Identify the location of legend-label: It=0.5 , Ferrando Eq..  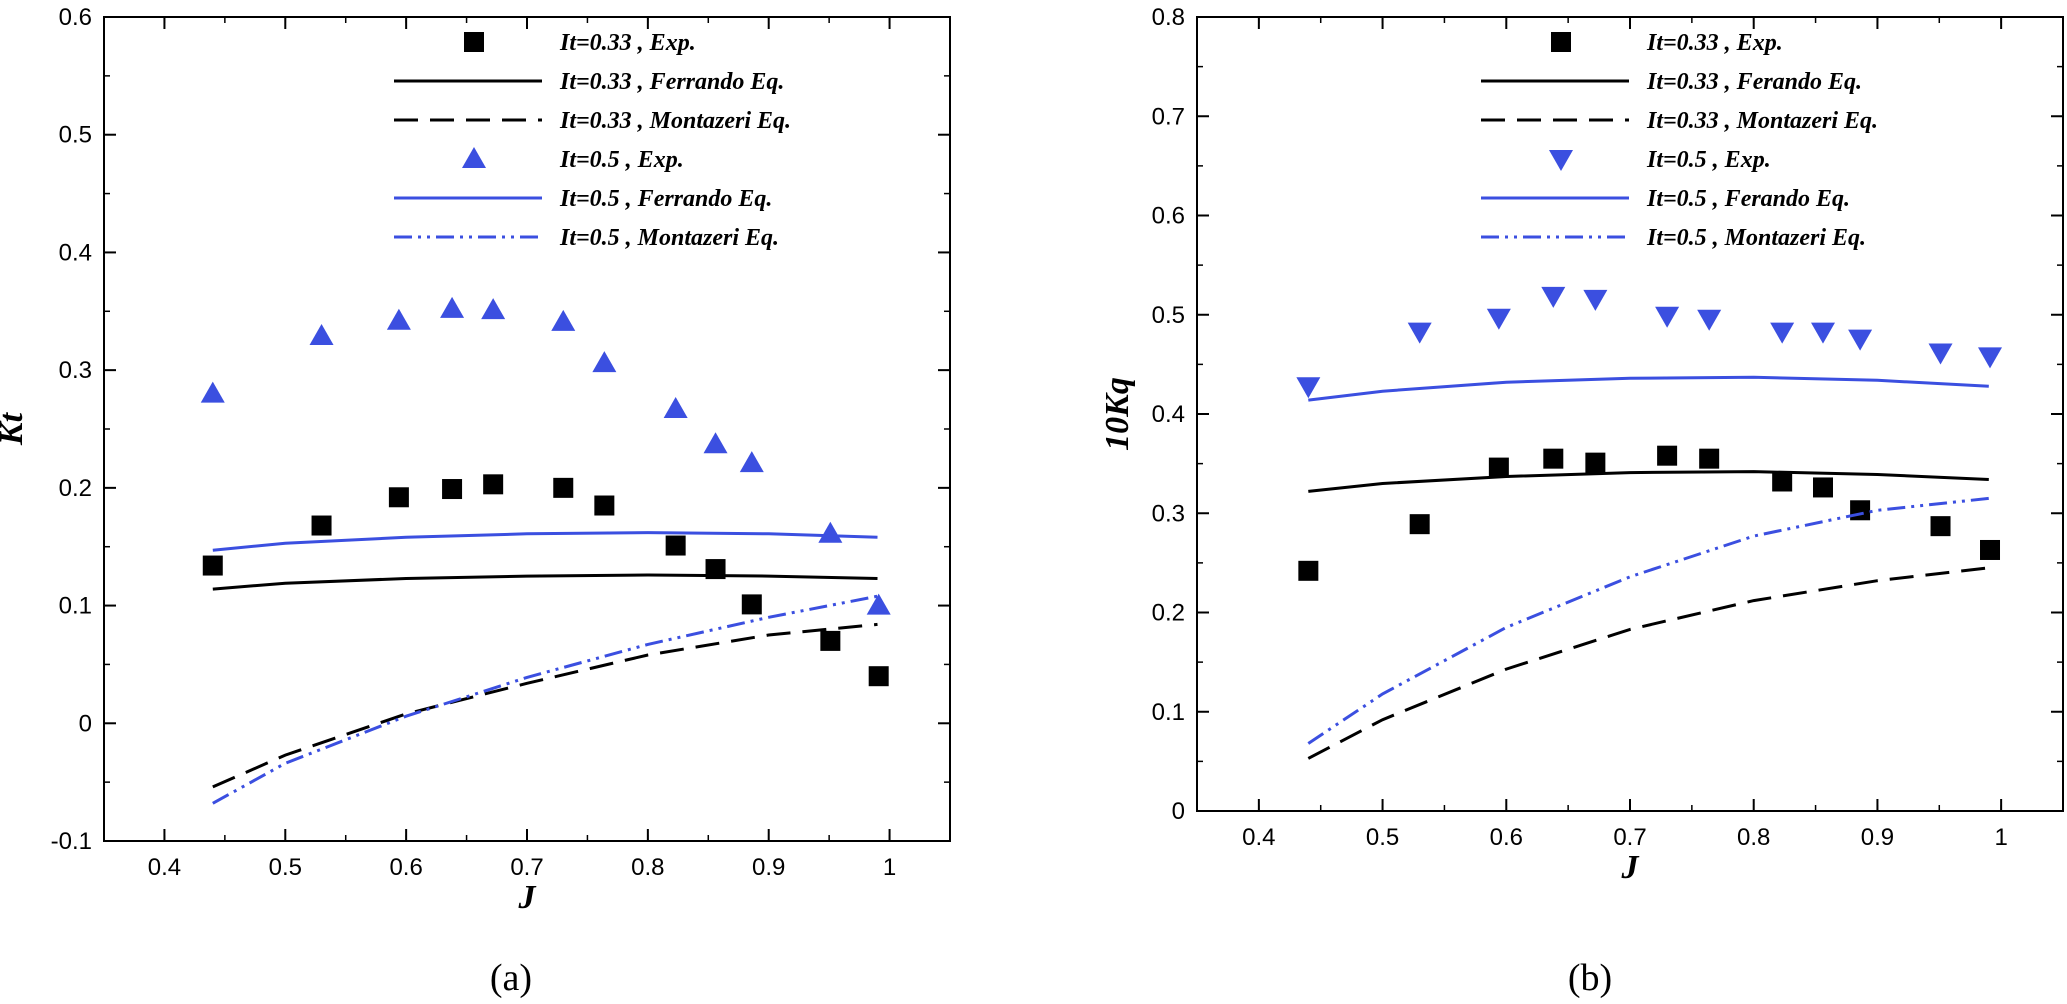
(665, 199).